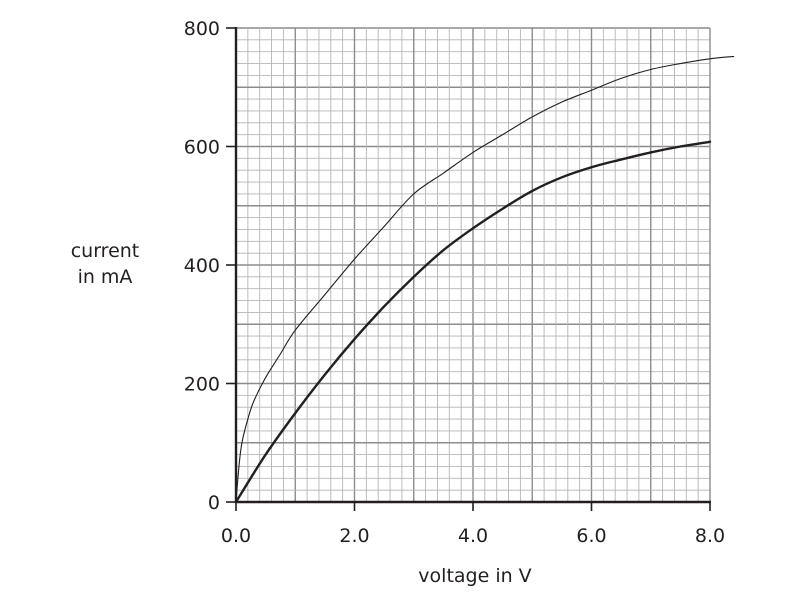 The height and width of the screenshot is (610, 790). I want to click on x-tick-label: 2.0, so click(354, 536).